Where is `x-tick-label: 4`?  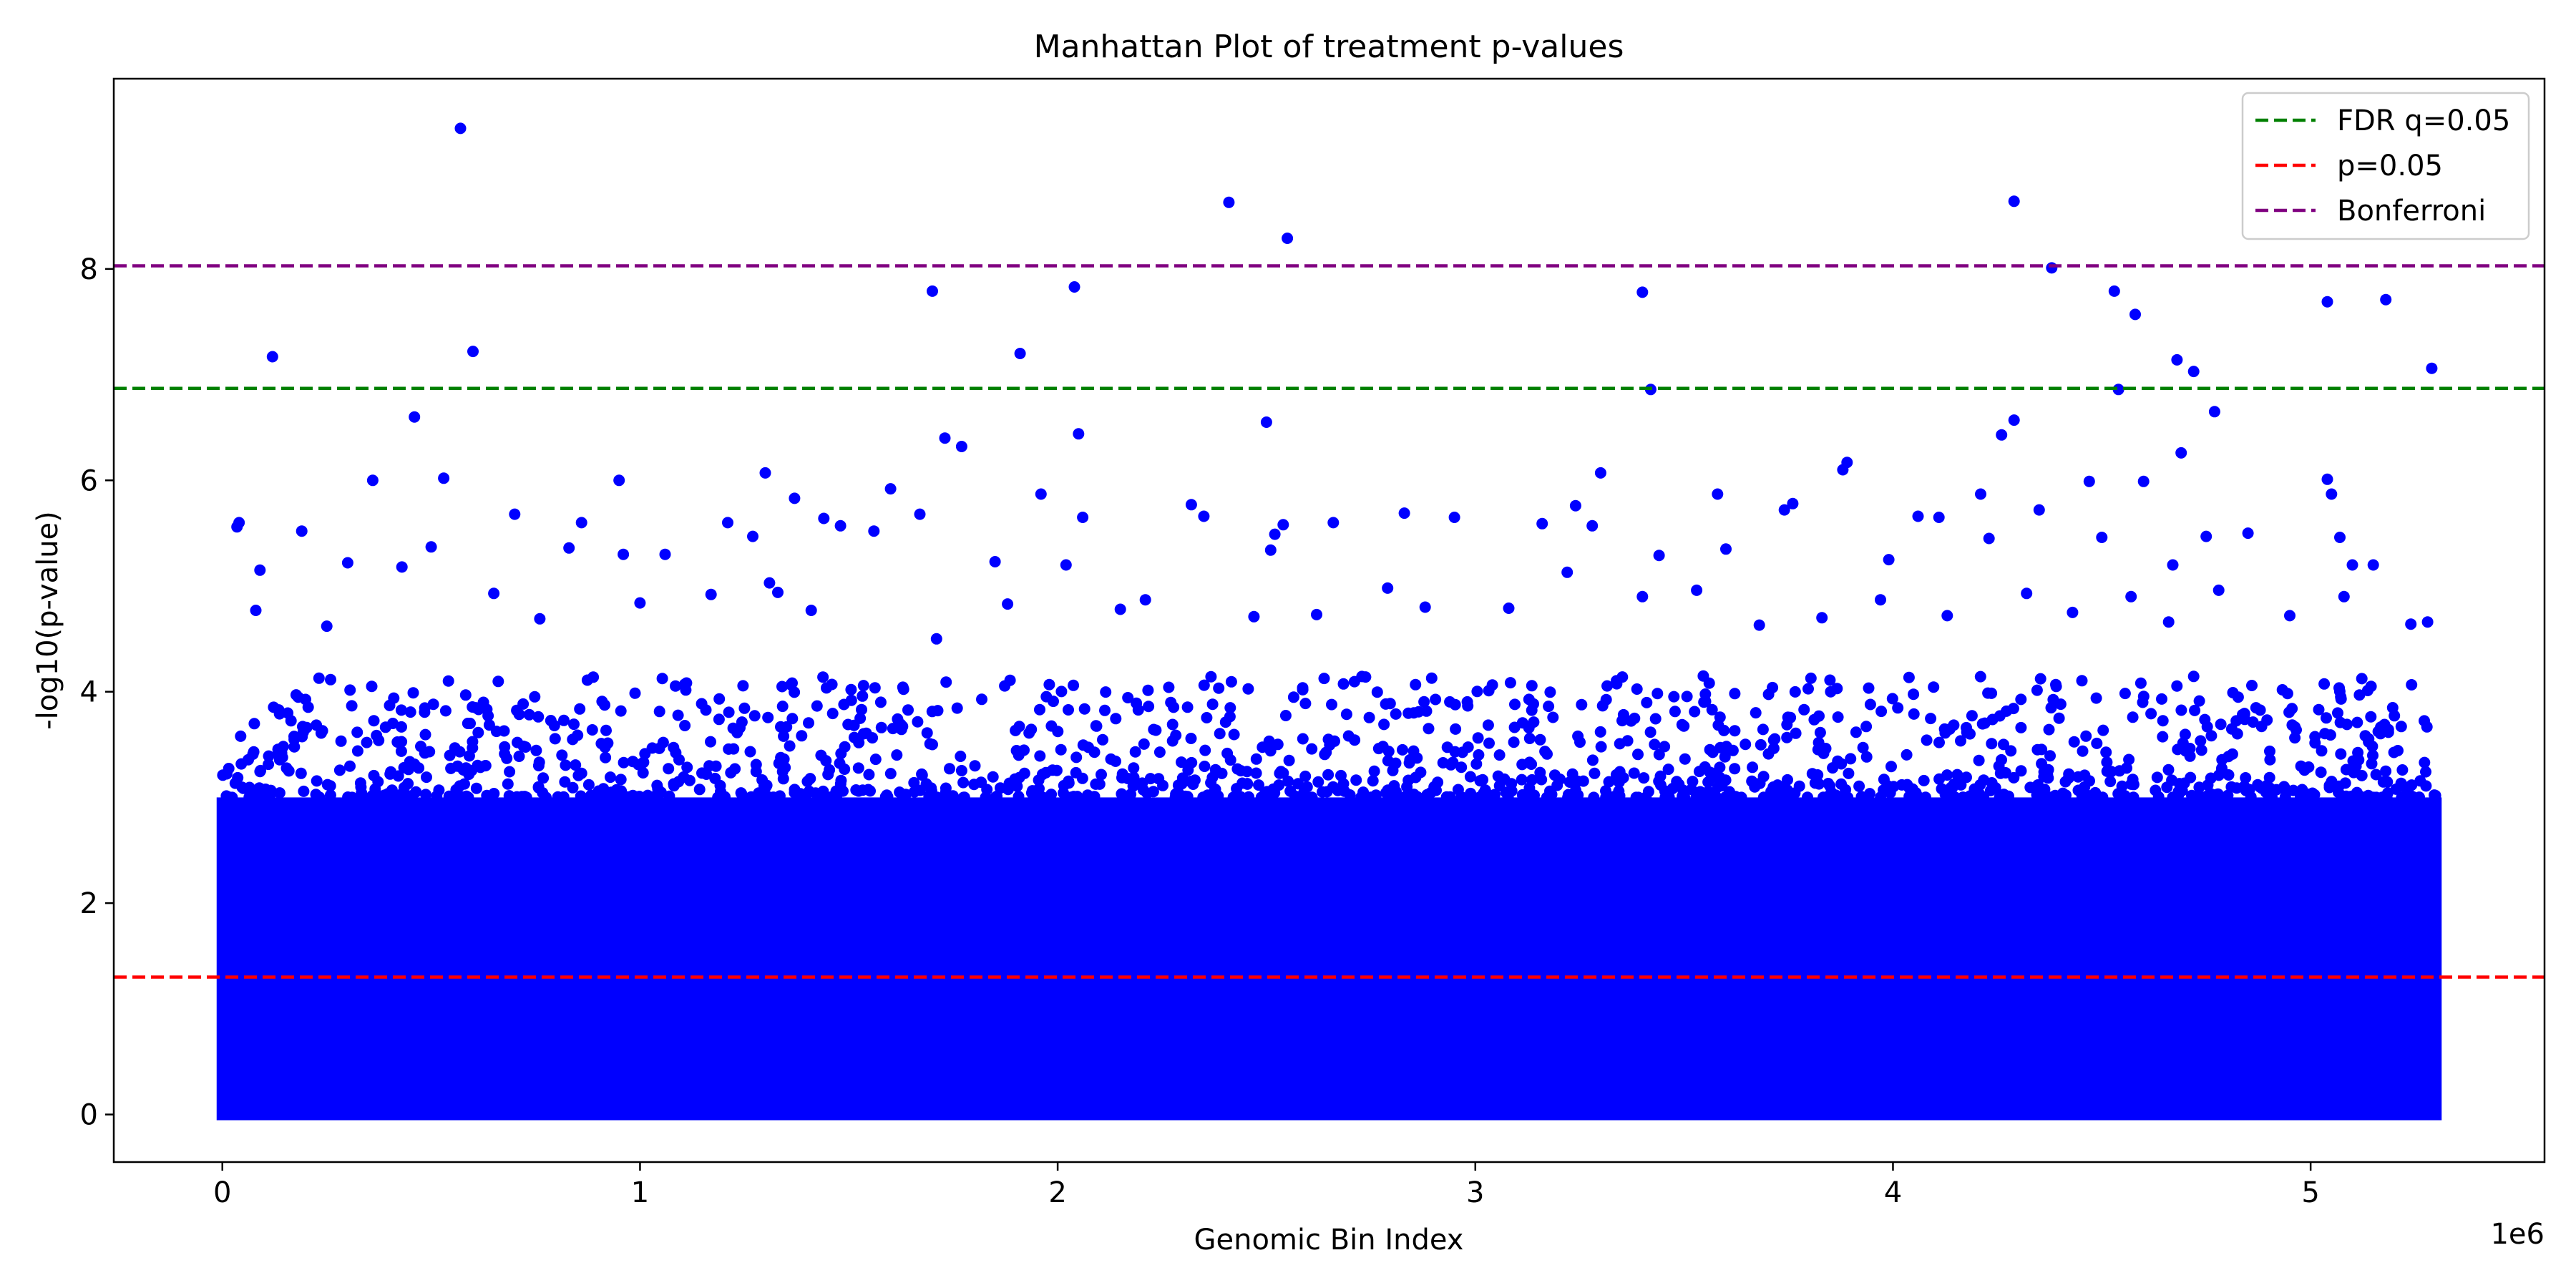
x-tick-label: 4 is located at coordinates (1893, 1192).